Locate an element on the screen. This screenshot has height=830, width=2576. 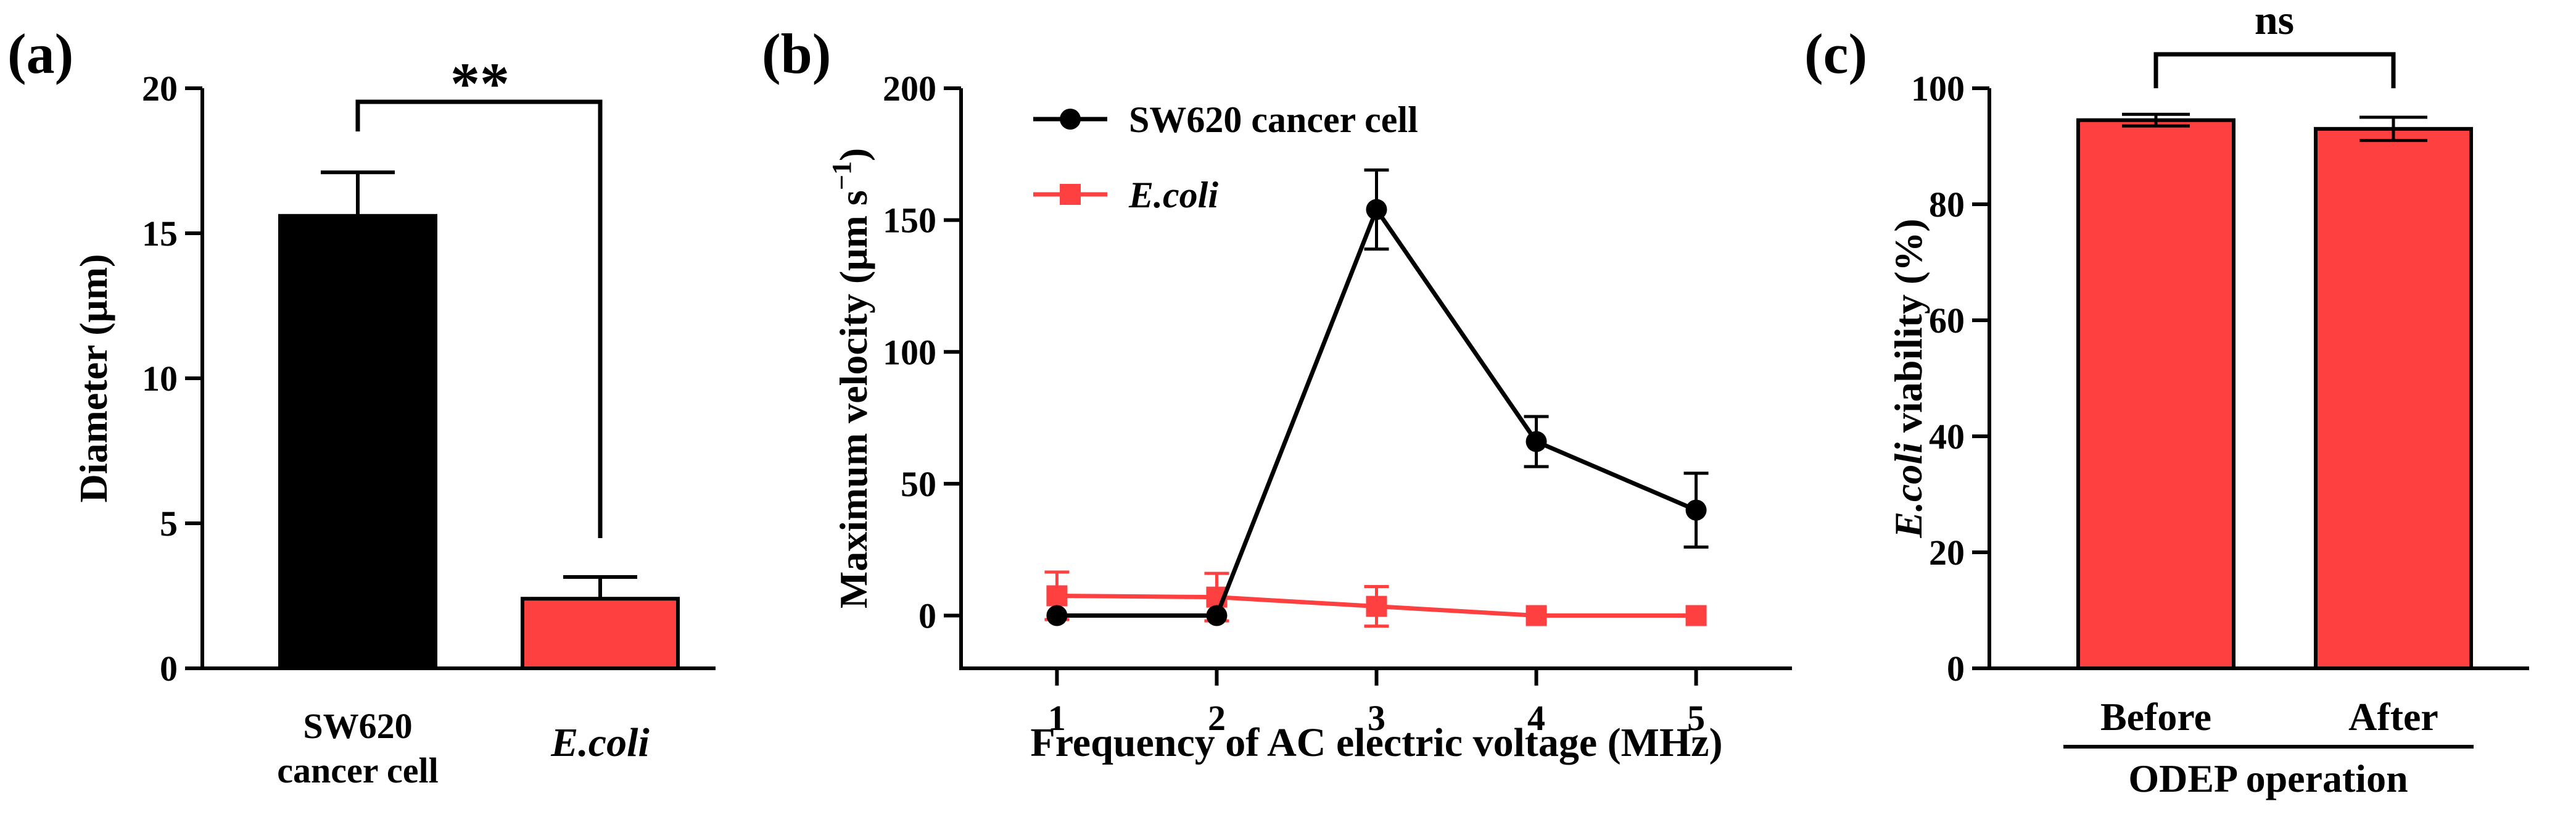
y-tick-label-b: 150 is located at coordinates (910, 221).